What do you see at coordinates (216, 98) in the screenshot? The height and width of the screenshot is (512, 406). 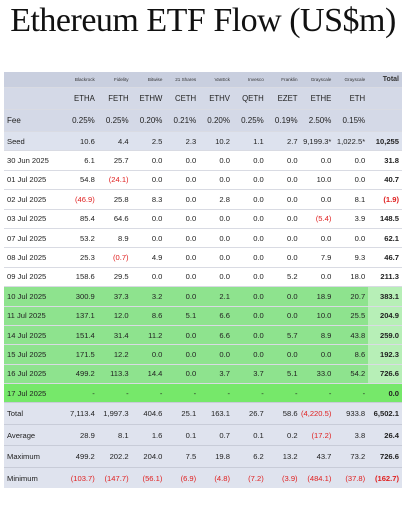 I see `ticker-cell: ETHV` at bounding box center [216, 98].